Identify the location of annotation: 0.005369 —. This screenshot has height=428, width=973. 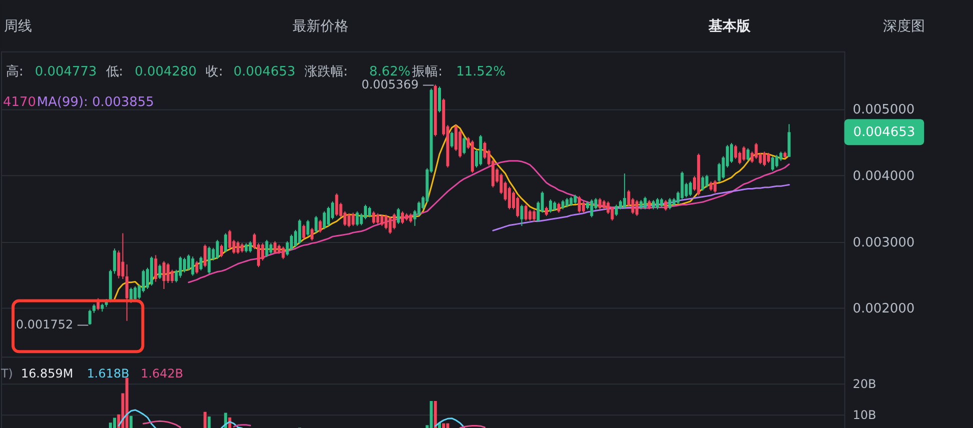
(397, 85).